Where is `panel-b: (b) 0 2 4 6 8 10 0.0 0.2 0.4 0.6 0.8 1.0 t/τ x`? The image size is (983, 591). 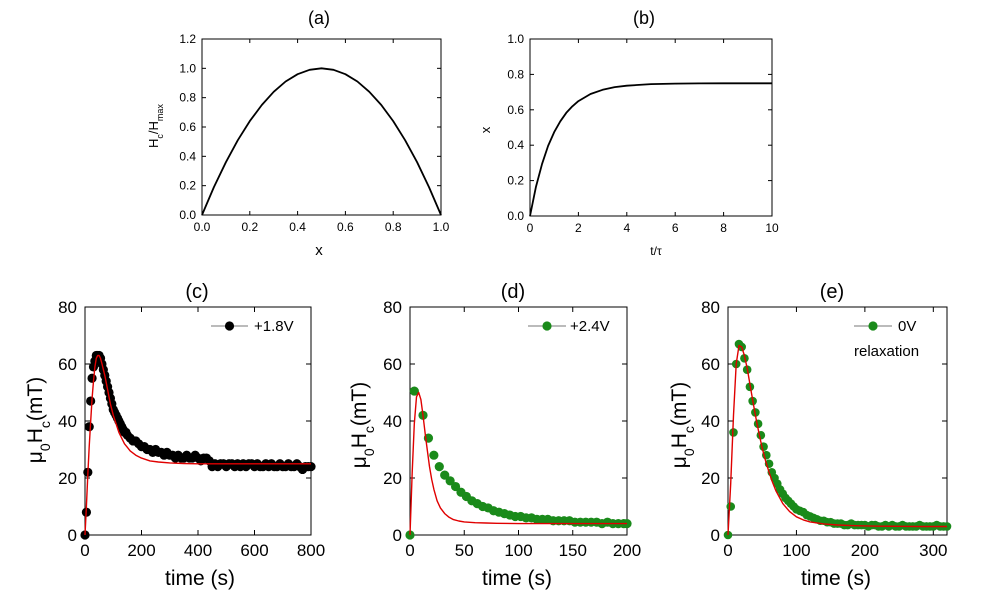
panel-b: (b) 0 2 4 6 8 10 0.0 0.2 0.4 0.6 0.8 1.0 t/τ x is located at coordinates (628, 133).